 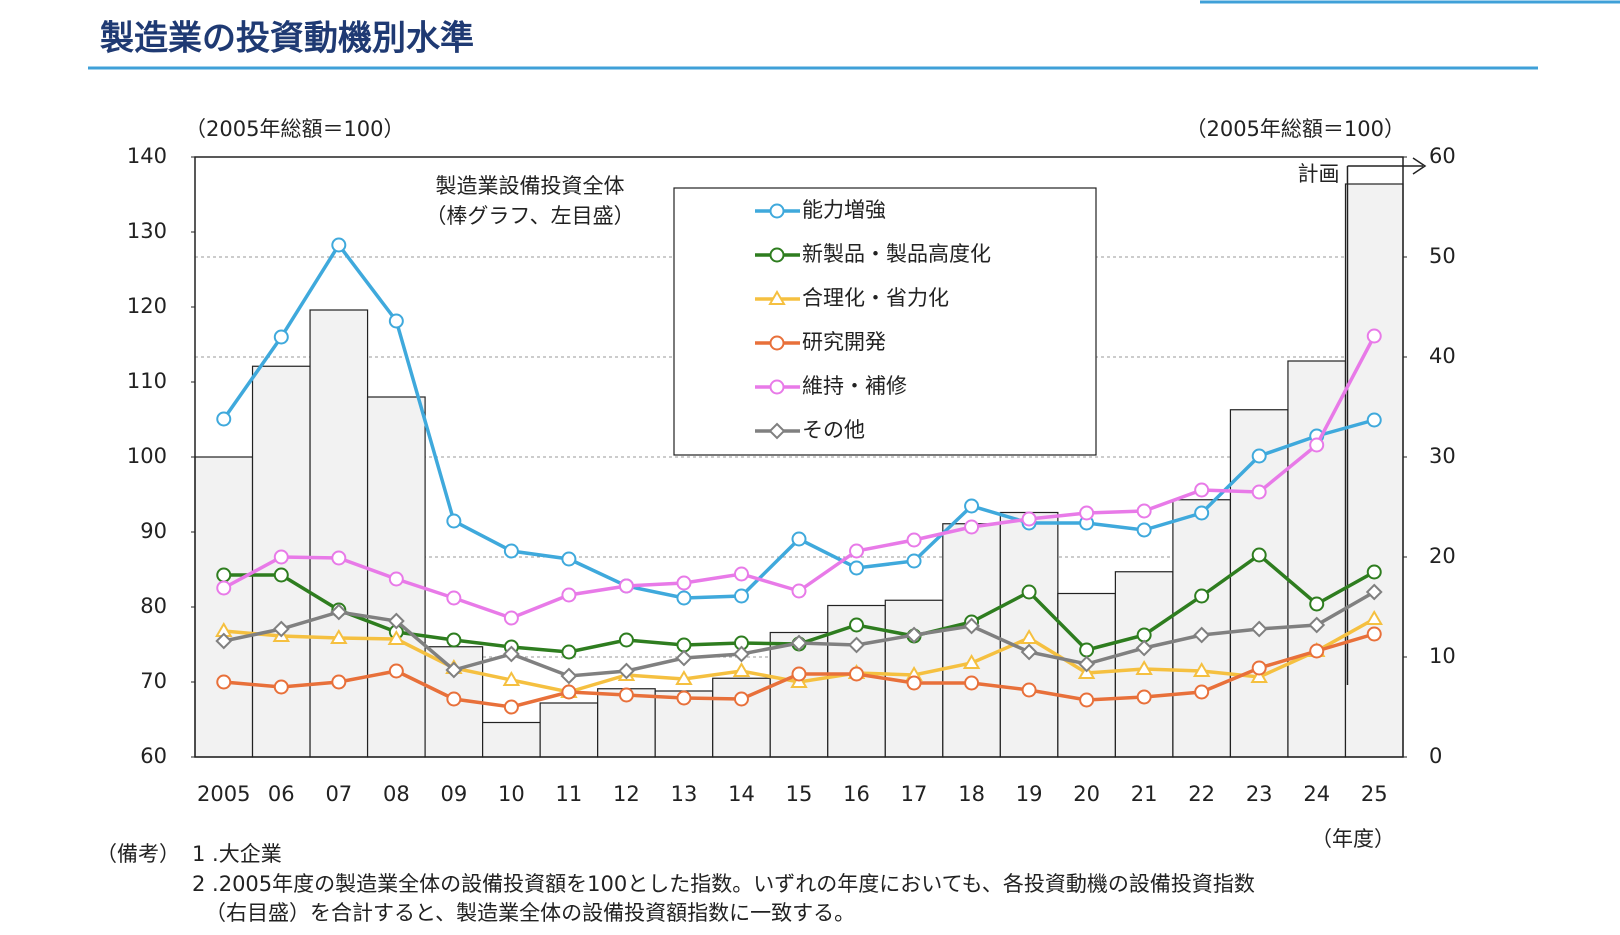 I want to click on x-tick-label: 13, so click(x=684, y=794).